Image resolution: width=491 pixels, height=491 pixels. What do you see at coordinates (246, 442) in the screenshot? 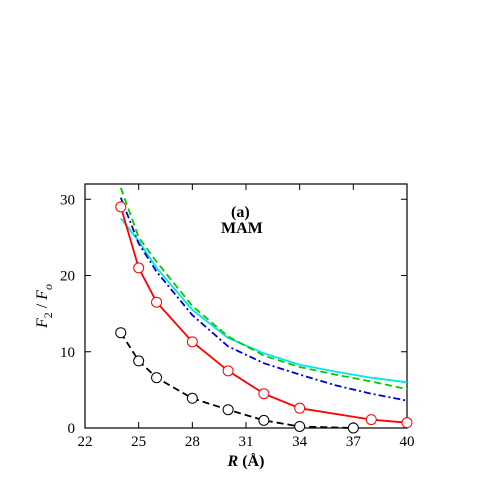
I see `x-tick-label: 31` at bounding box center [246, 442].